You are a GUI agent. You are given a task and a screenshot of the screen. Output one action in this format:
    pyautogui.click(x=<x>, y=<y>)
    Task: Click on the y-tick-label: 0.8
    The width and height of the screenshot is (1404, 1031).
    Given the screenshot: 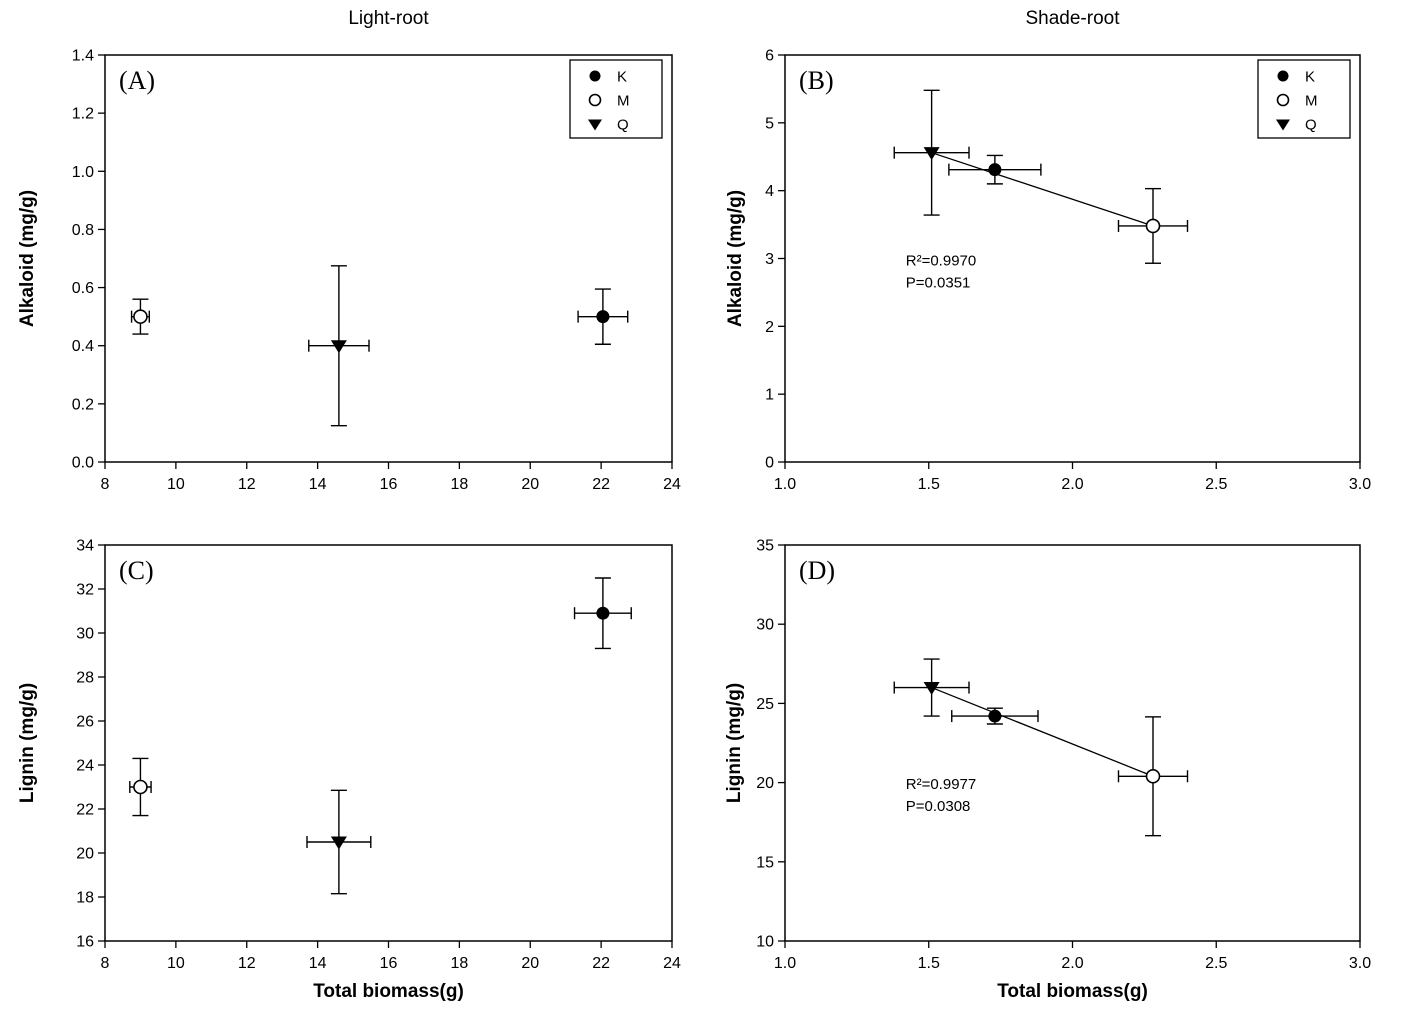 What is the action you would take?
    pyautogui.click(x=83, y=230)
    